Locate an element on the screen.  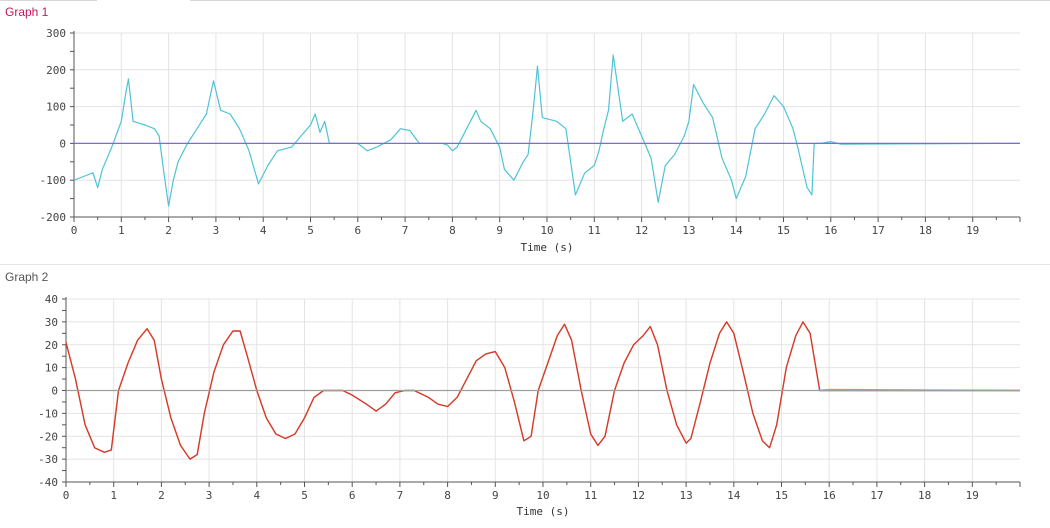
y-tick-label: 100 is located at coordinates (56, 107).